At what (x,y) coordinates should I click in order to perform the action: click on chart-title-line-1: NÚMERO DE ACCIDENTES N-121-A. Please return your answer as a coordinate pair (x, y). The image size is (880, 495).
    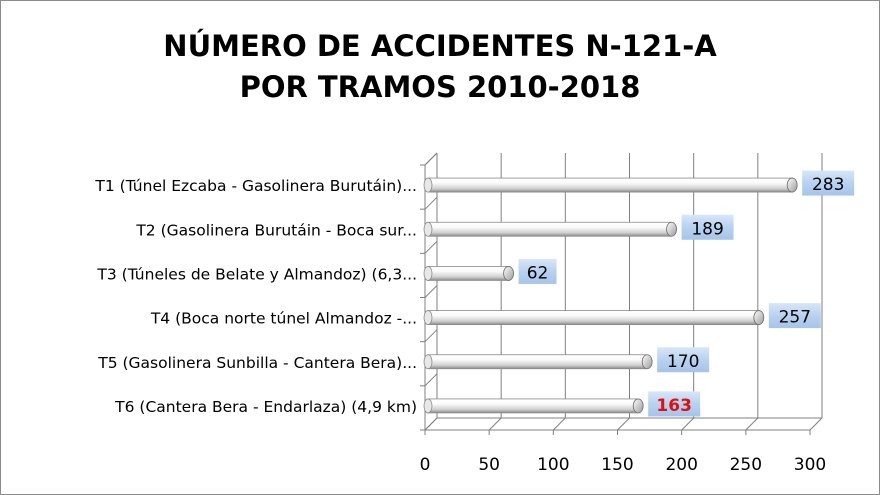
    Looking at the image, I should click on (440, 46).